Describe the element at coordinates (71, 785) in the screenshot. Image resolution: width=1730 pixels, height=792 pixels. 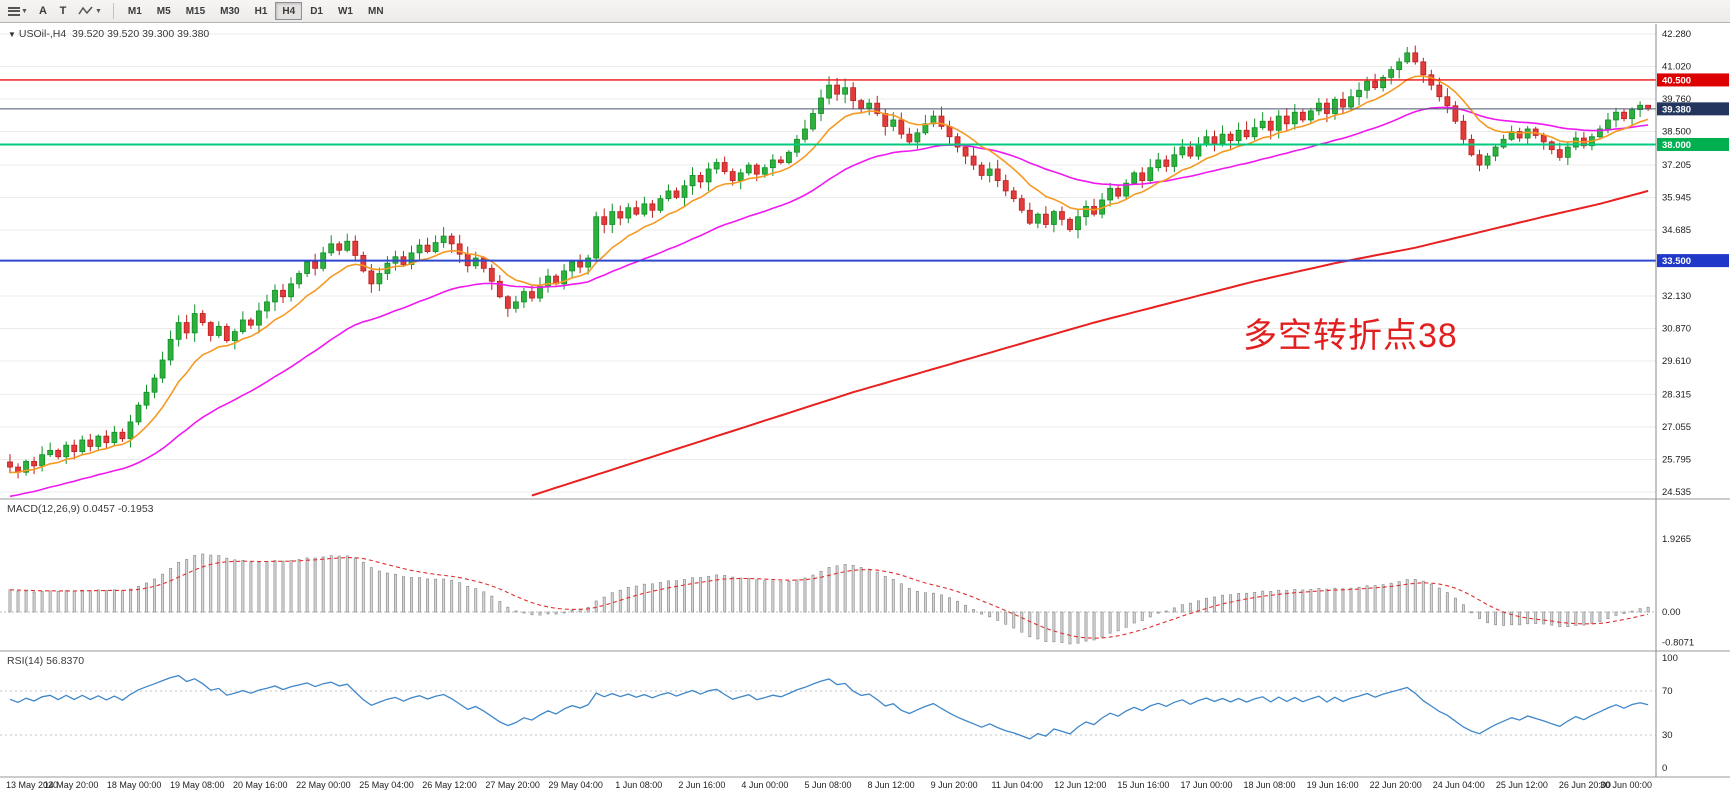
I see `time-axis-label: 14 May 20:00` at that location.